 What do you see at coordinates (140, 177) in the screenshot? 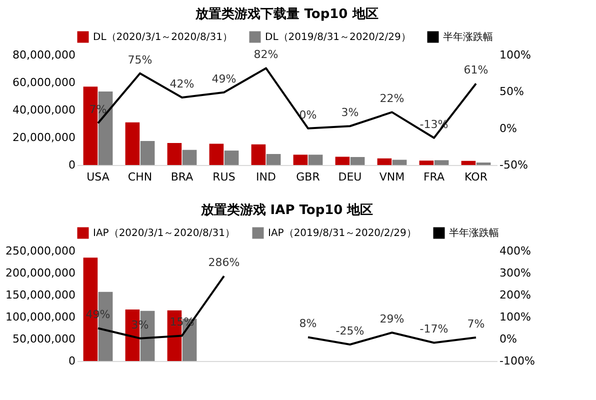
I see `x-tick-label: CHN` at bounding box center [140, 177].